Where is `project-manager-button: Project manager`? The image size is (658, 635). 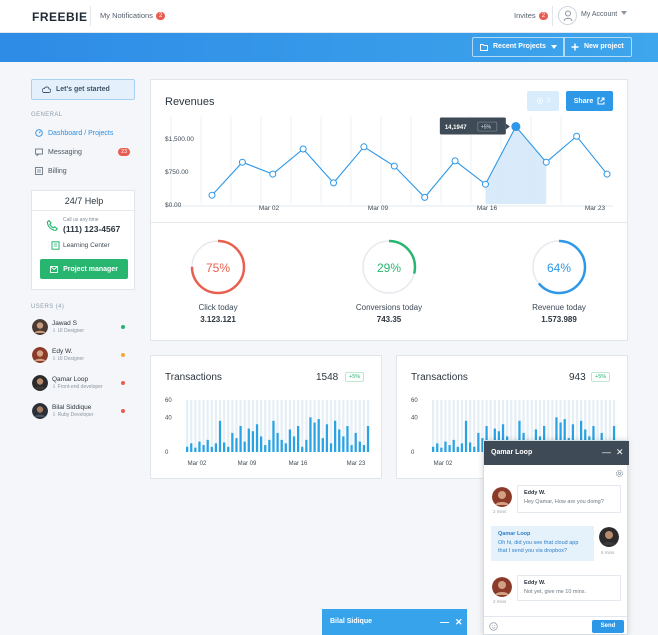
project-manager-button: Project manager is located at coordinates (84, 269).